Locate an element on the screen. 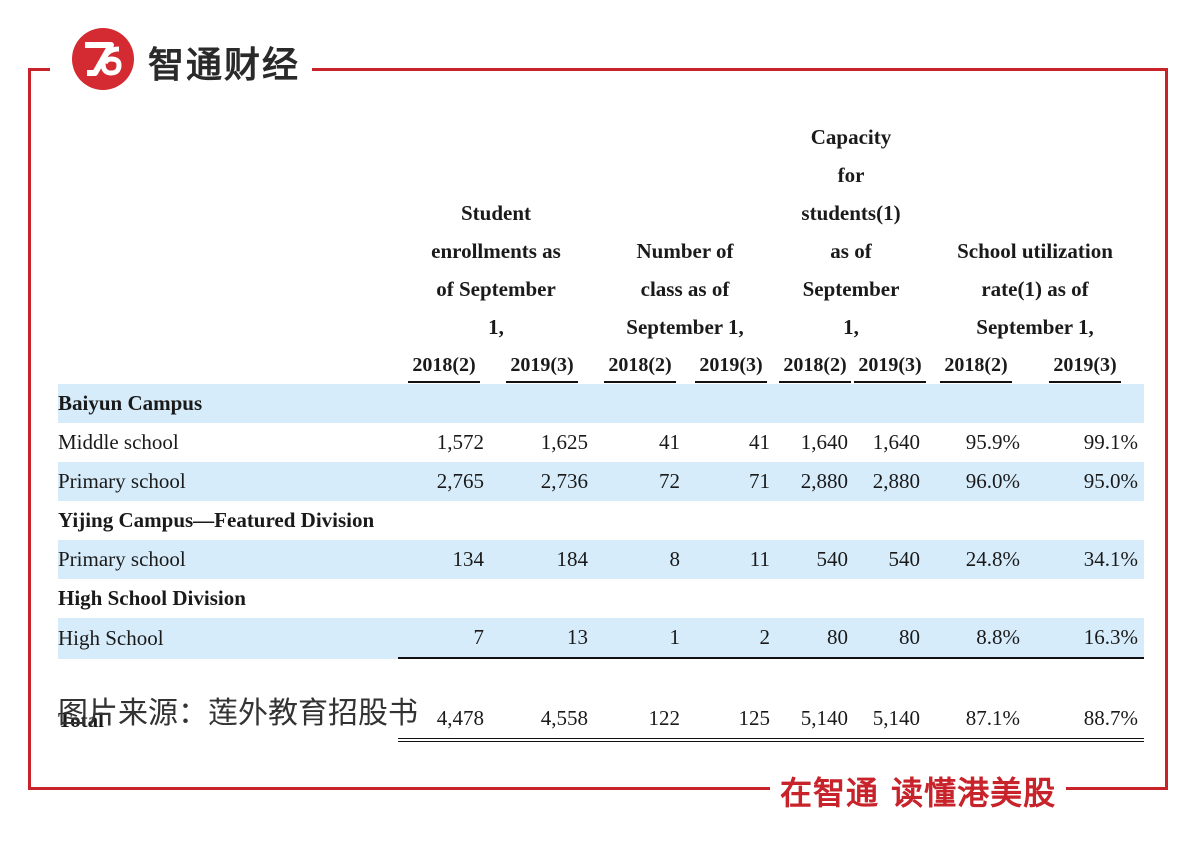  cell: 184 is located at coordinates (542, 559).